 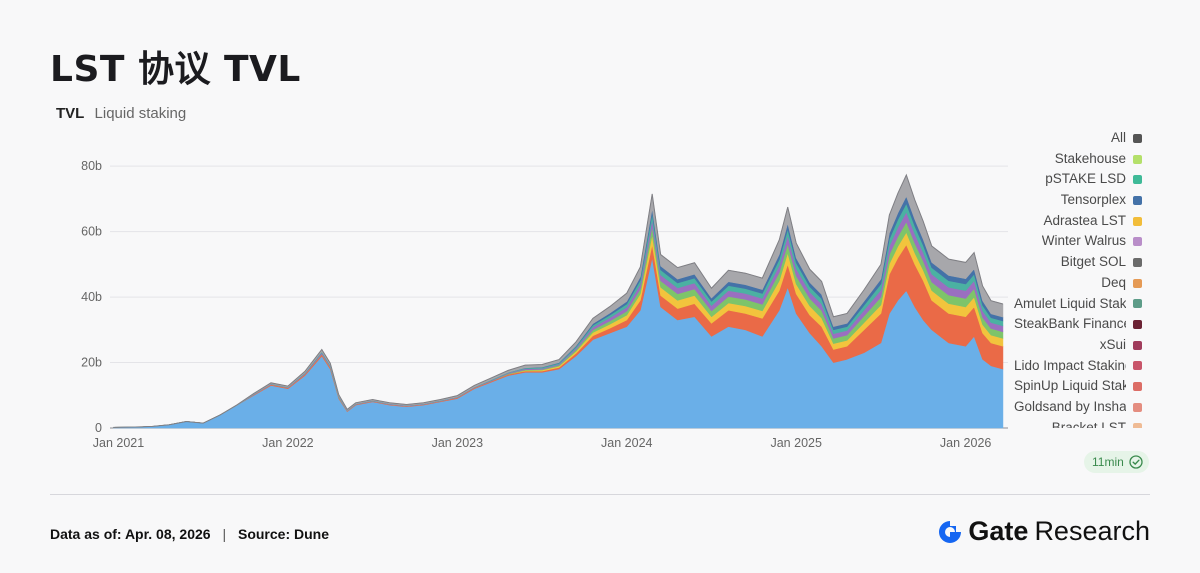 What do you see at coordinates (1084, 220) in the screenshot?
I see `legend-label: Adrastea LST` at bounding box center [1084, 220].